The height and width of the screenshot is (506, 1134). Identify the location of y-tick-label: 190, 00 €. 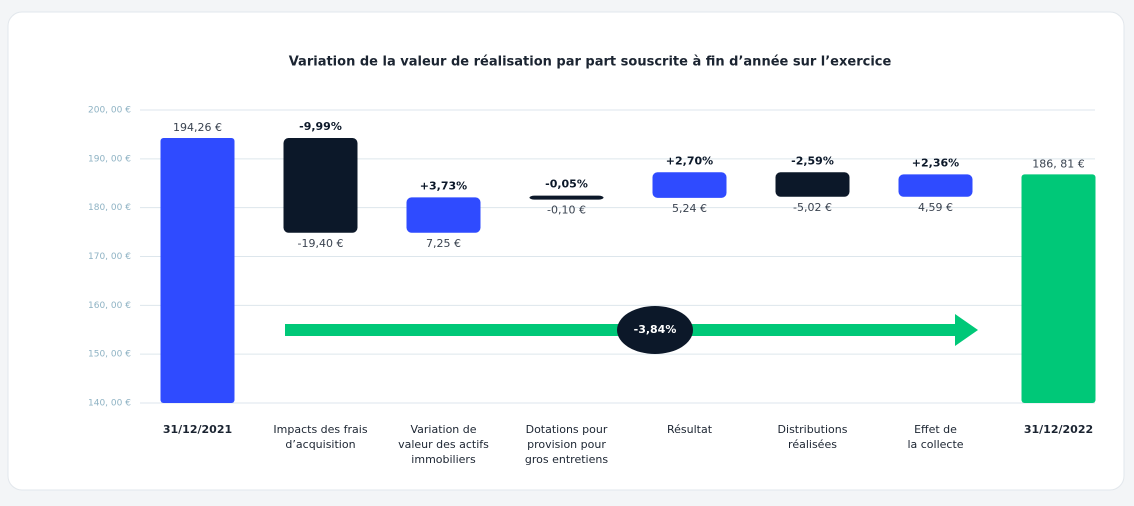
(109, 159).